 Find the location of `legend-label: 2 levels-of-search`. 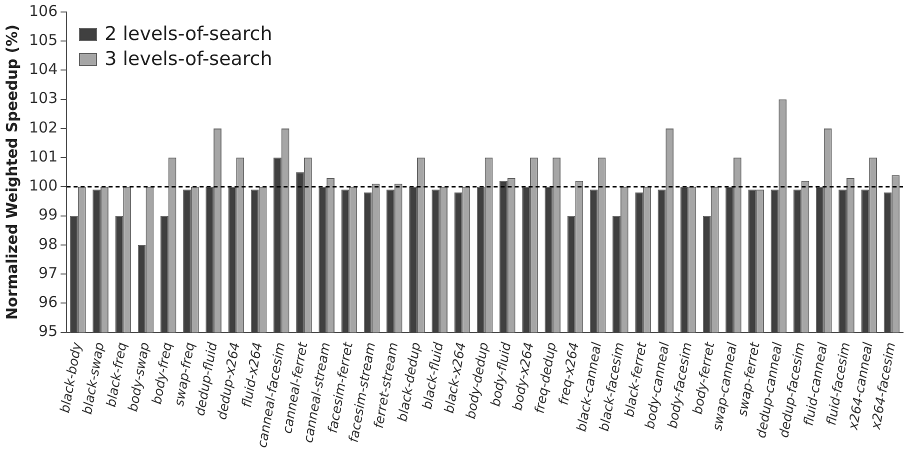

legend-label: 2 levels-of-search is located at coordinates (188, 34).